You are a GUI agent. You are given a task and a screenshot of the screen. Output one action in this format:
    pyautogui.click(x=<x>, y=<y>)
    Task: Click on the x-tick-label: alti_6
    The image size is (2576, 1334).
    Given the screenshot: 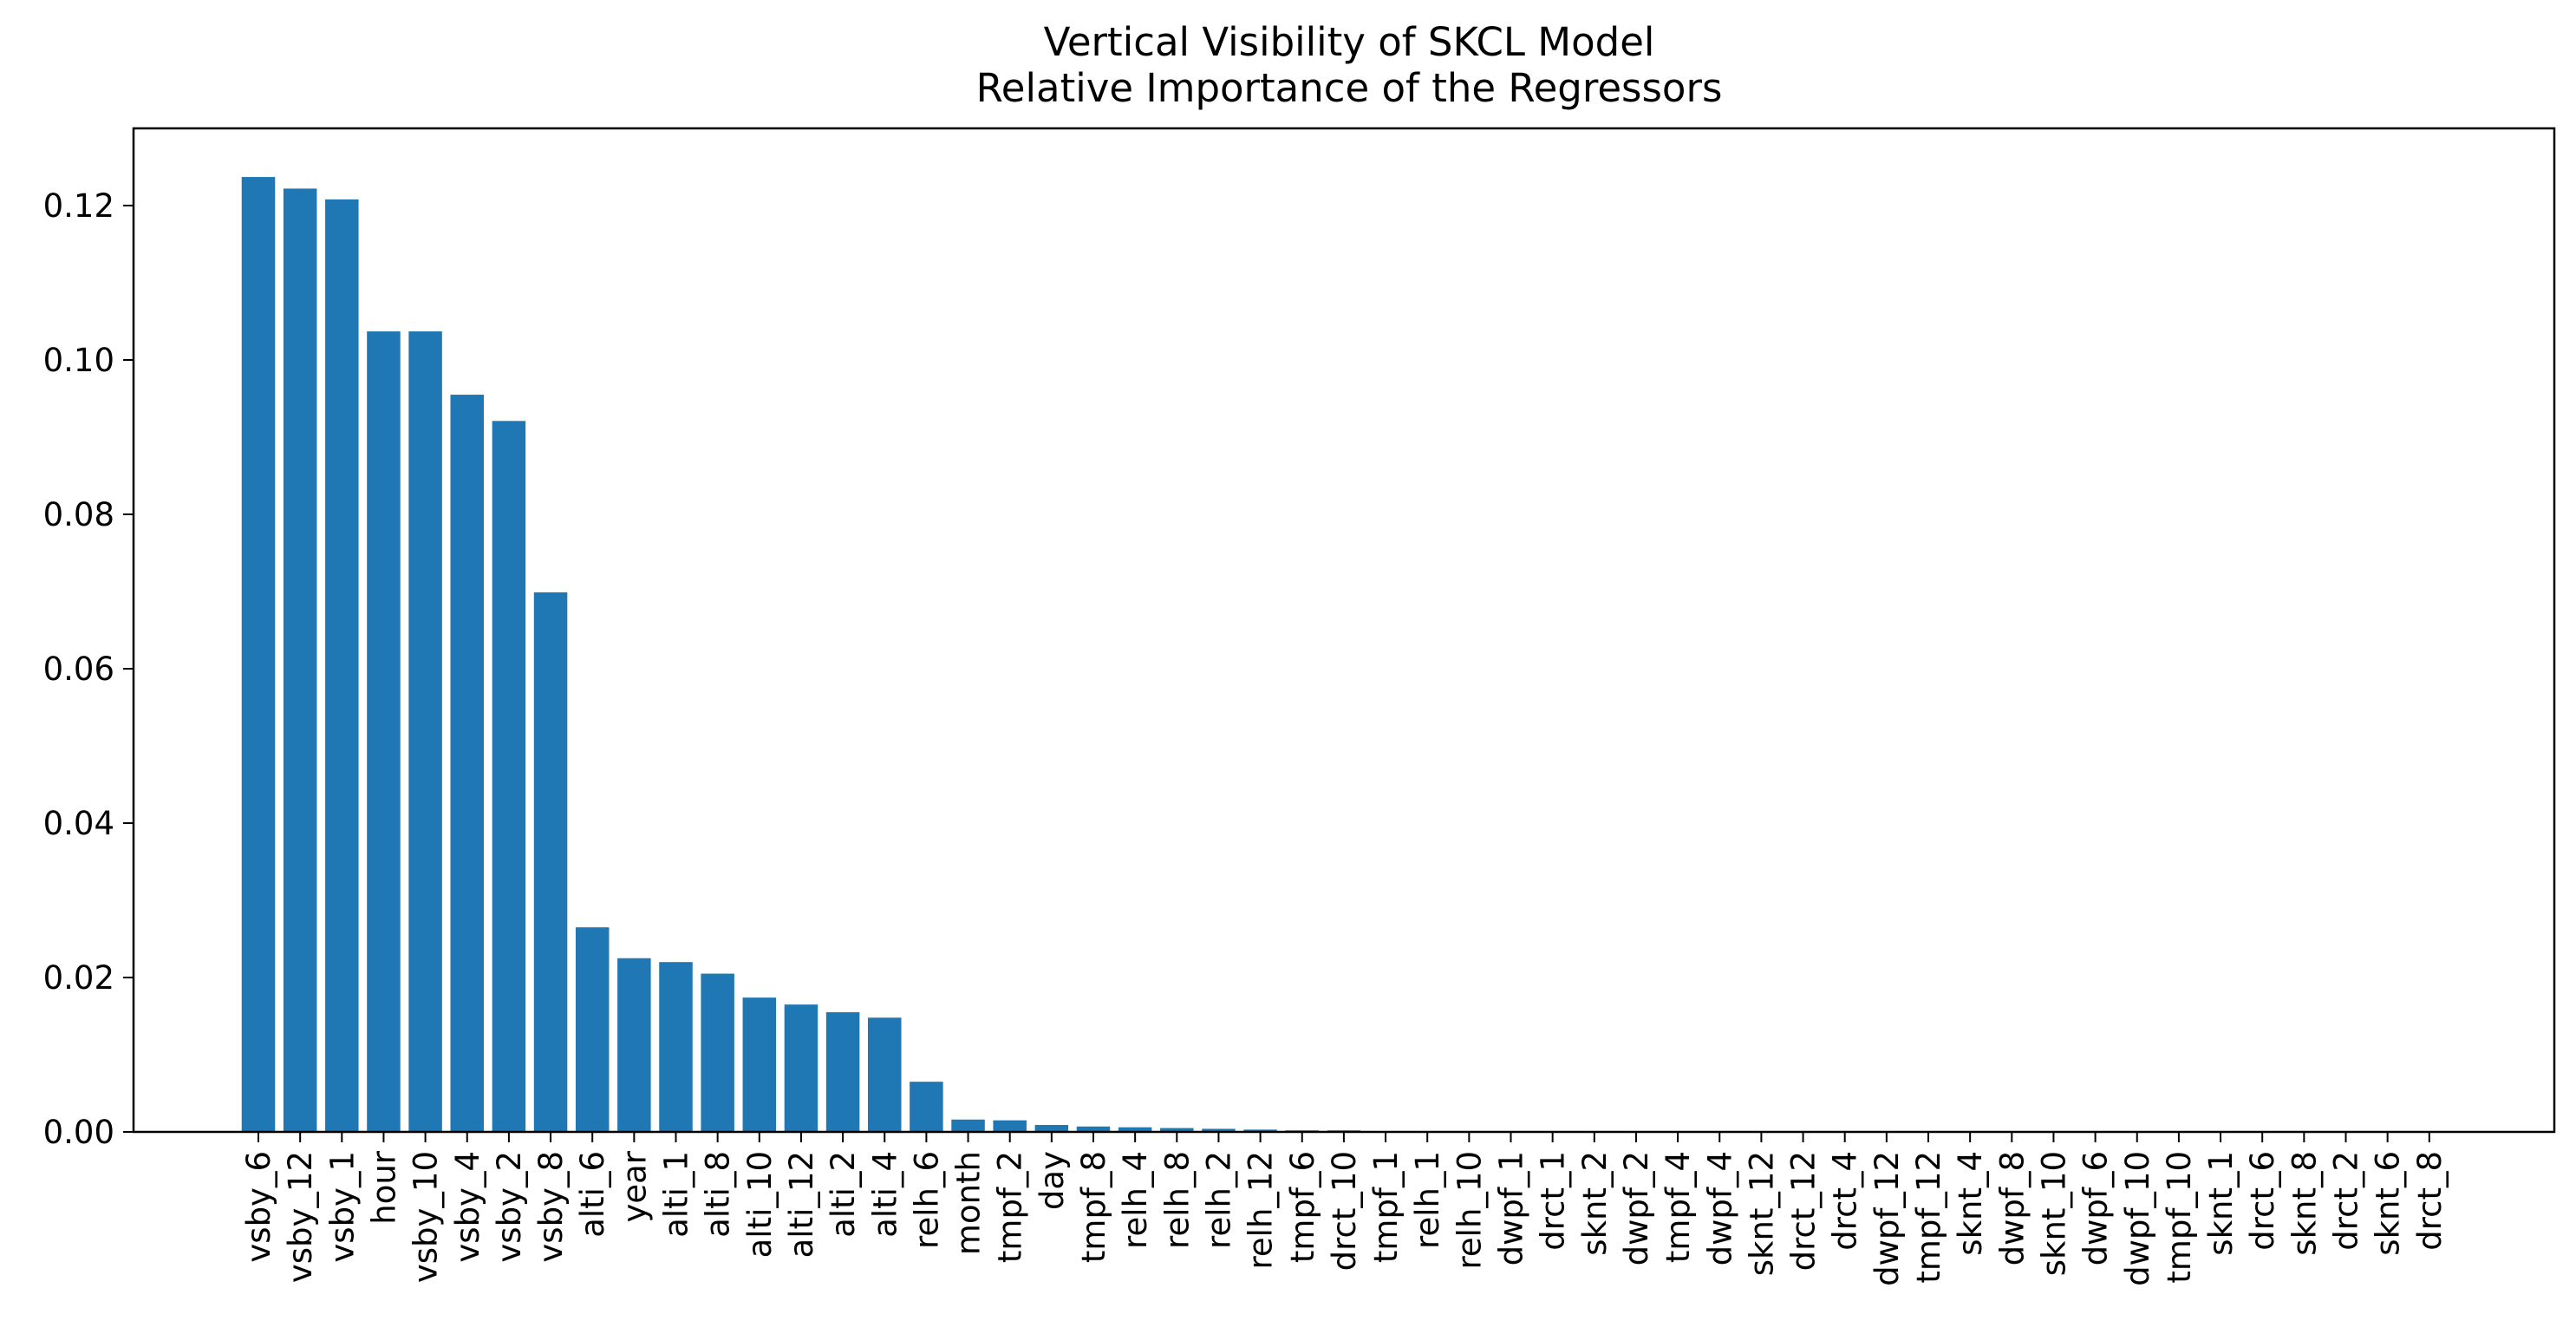 What is the action you would take?
    pyautogui.click(x=593, y=1194)
    